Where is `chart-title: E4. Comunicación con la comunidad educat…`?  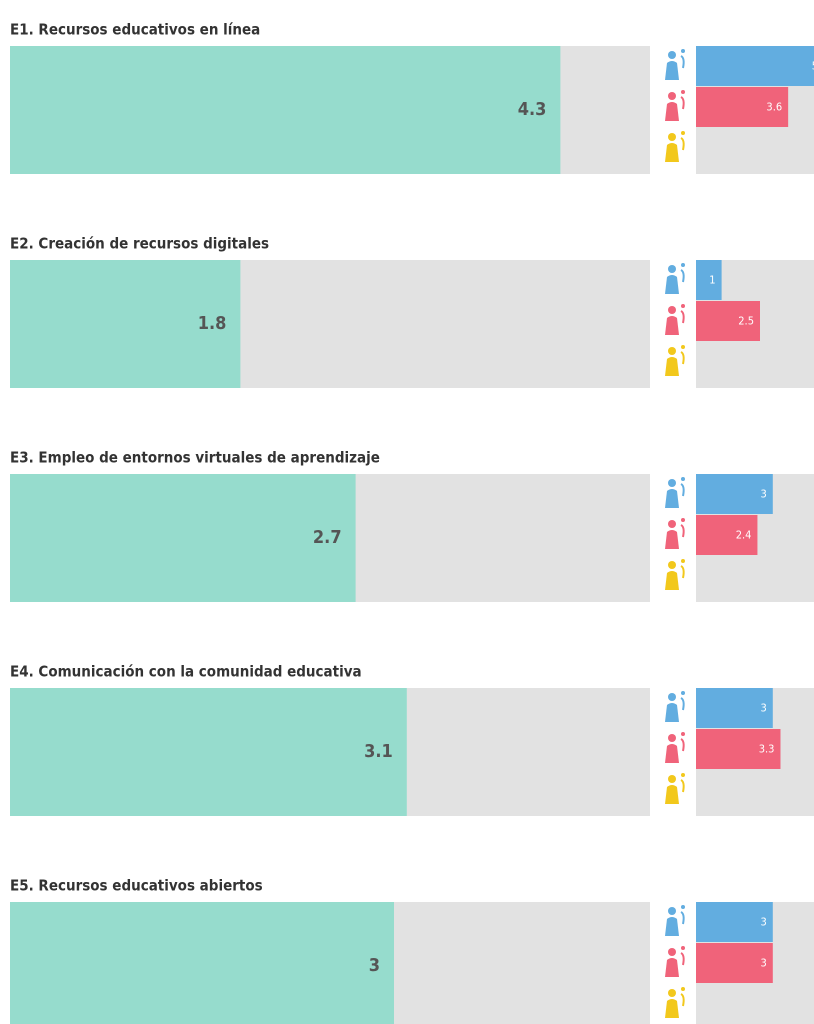
chart-title: E4. Comunicación con la comunidad educat… is located at coordinates (186, 672).